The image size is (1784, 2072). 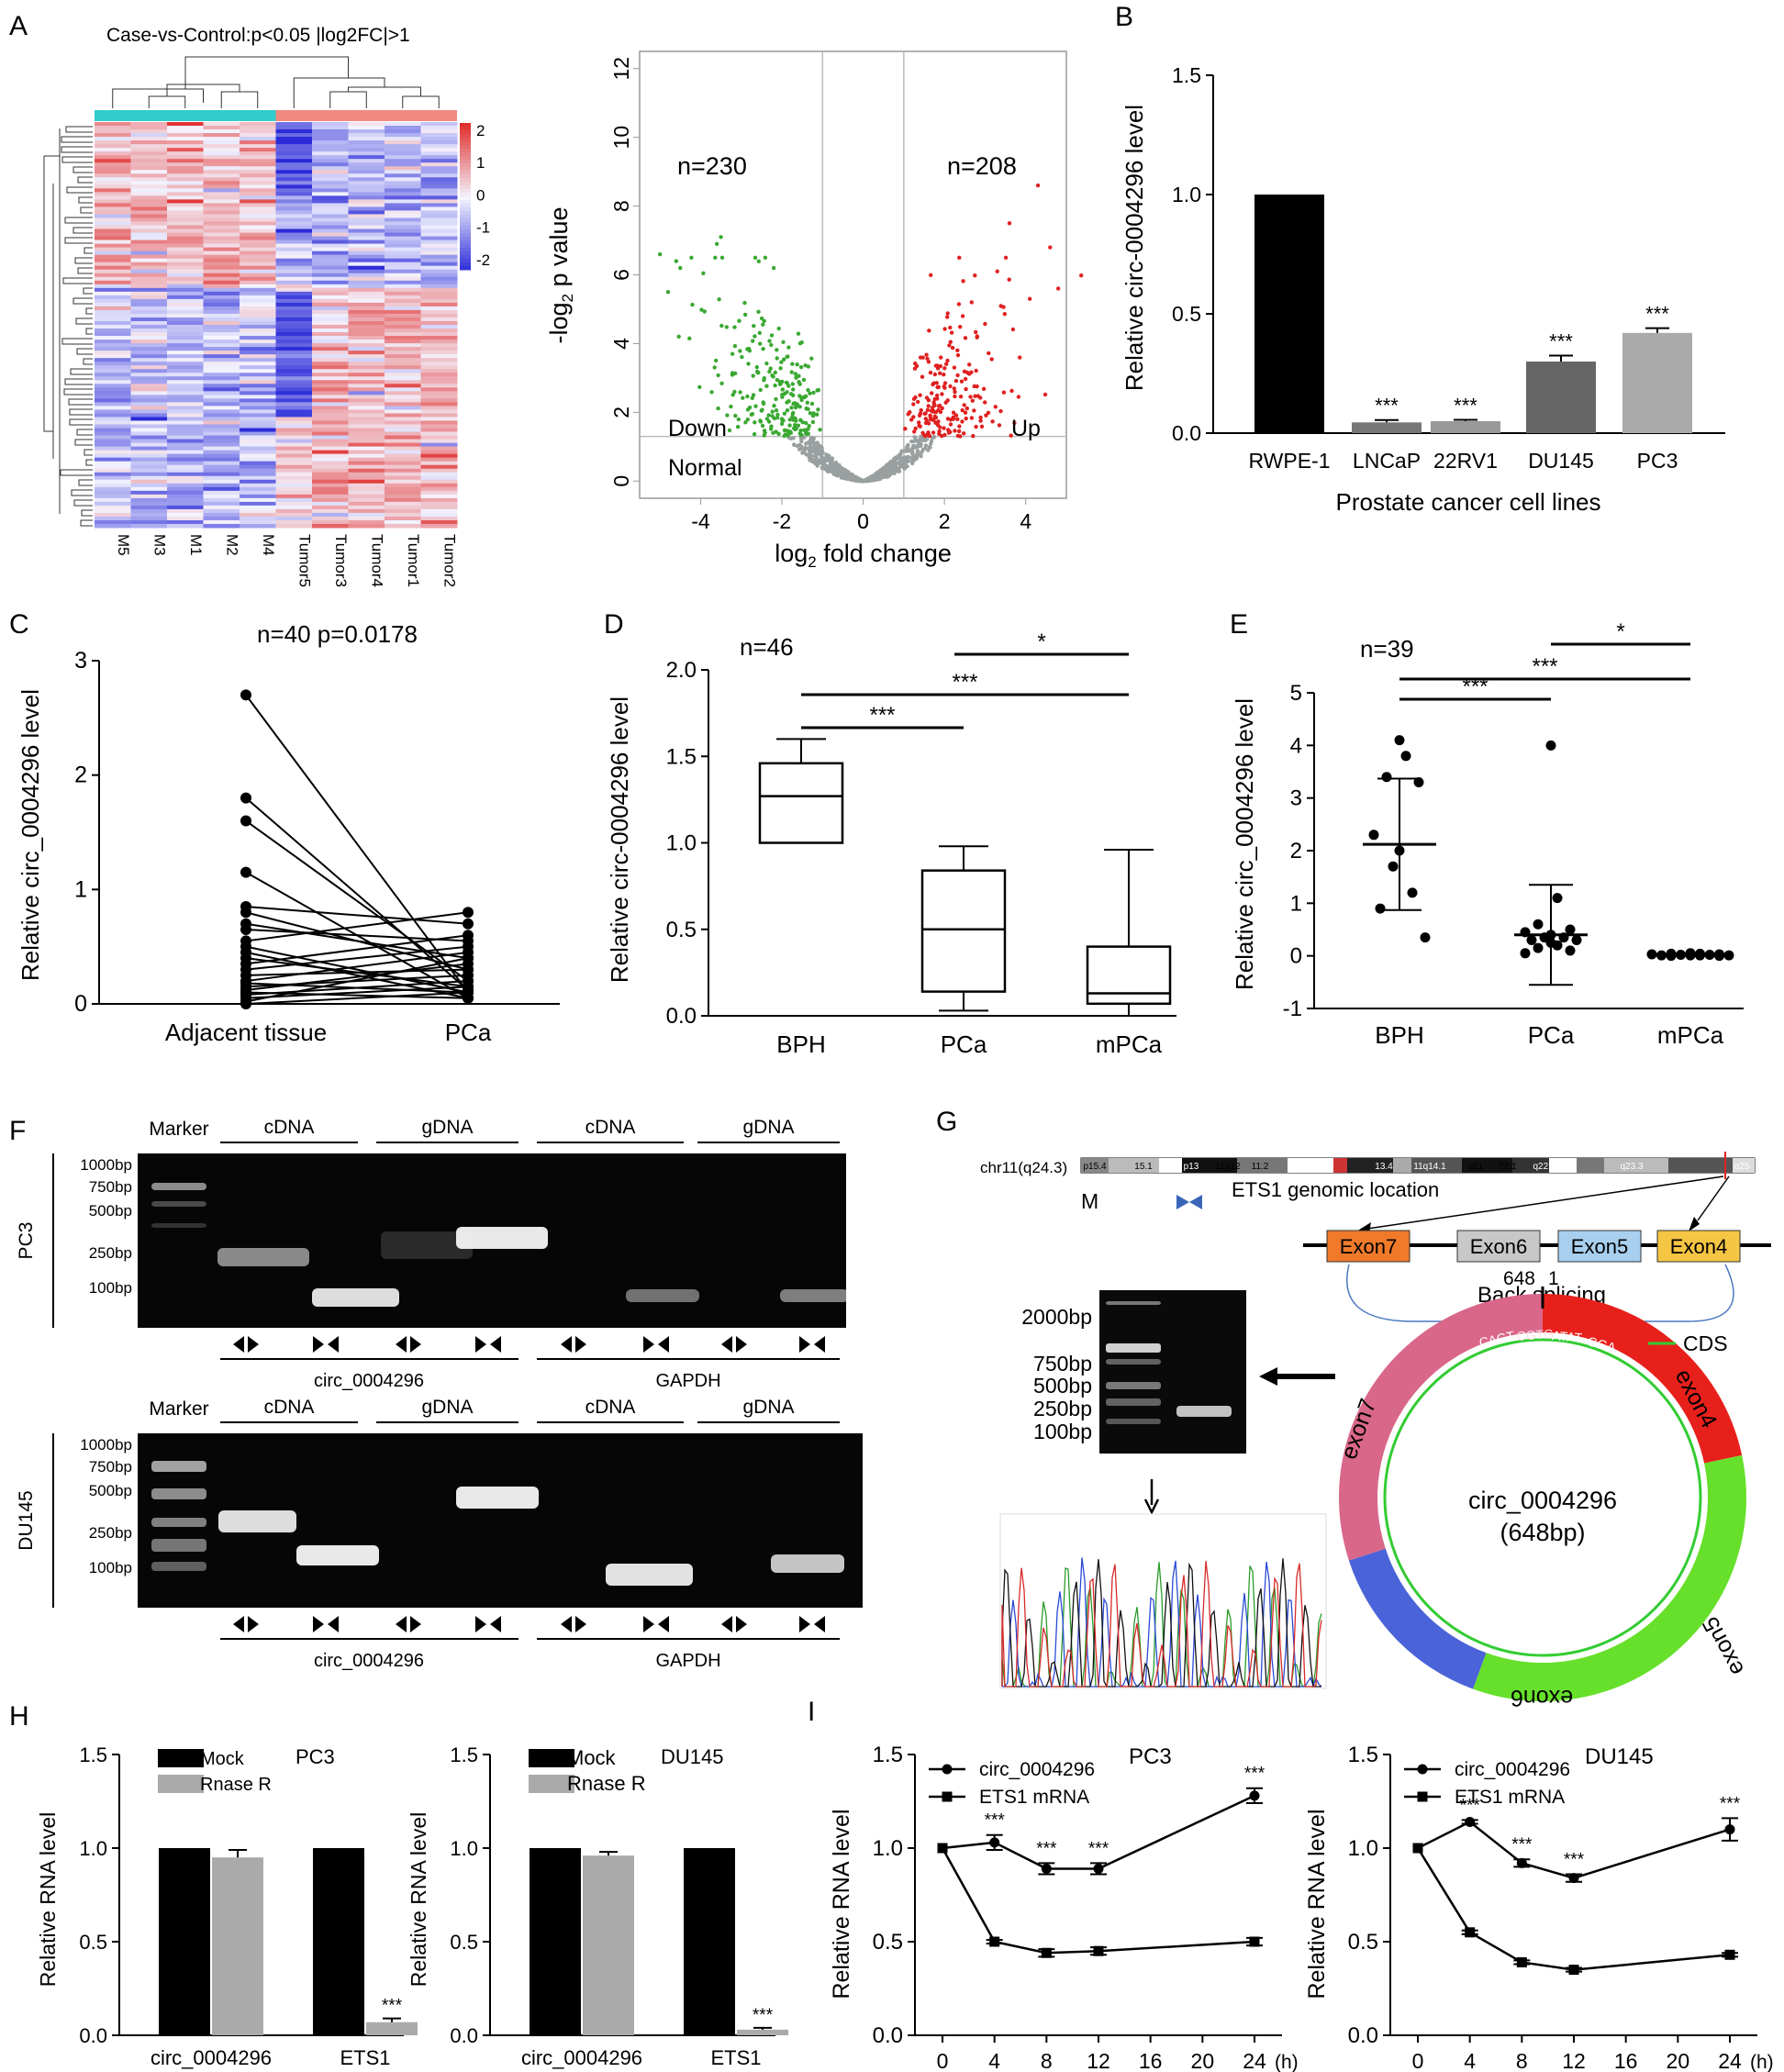 I want to click on x-tick-label: PCa, so click(x=469, y=1032).